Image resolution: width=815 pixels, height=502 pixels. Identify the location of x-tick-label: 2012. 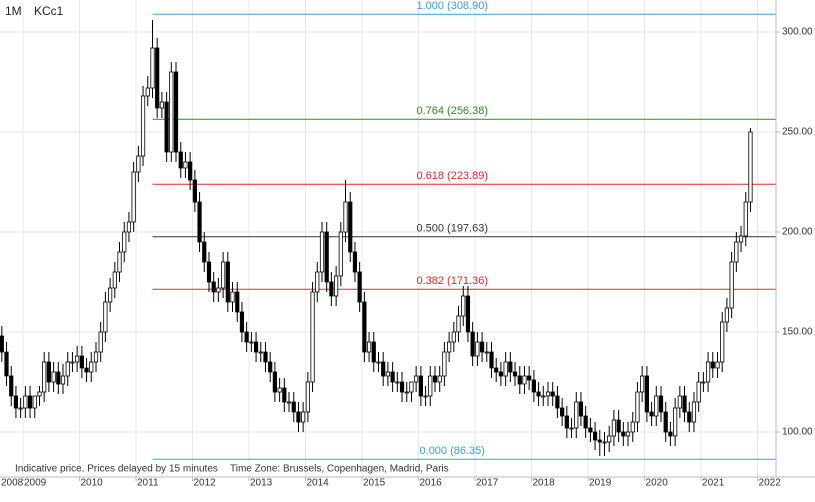
(205, 483).